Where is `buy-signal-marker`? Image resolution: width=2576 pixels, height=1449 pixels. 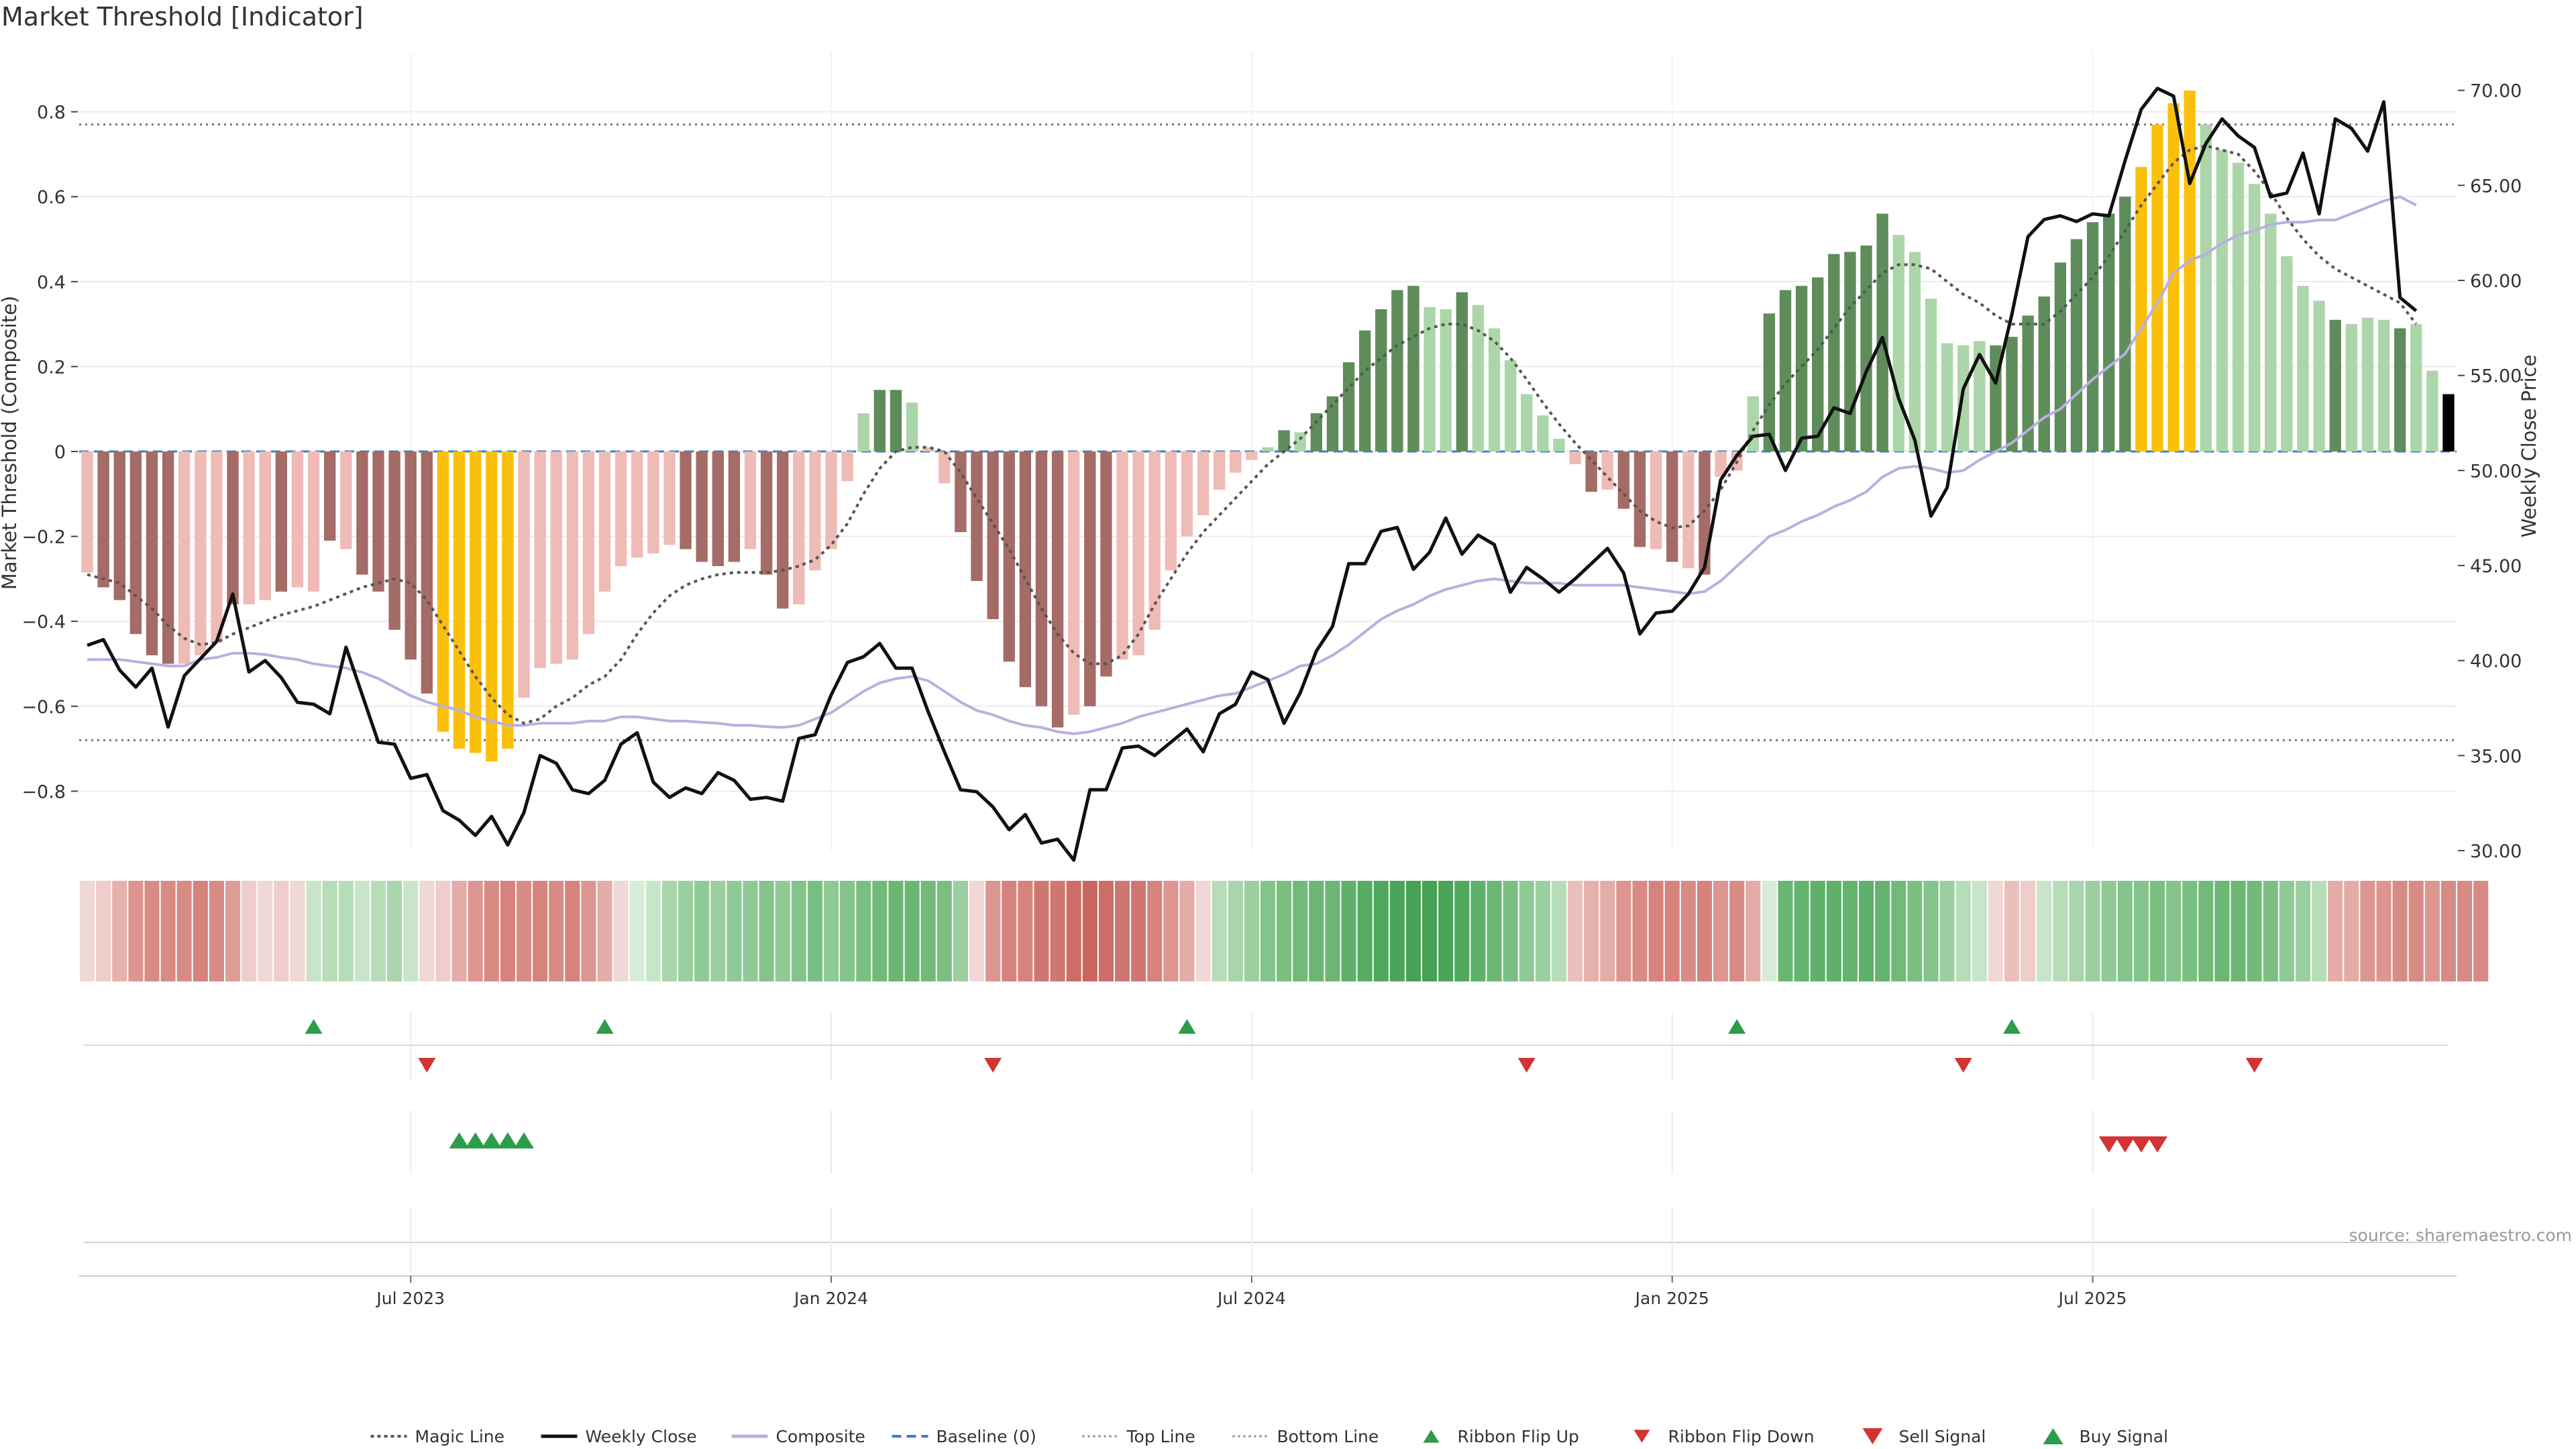
buy-signal-marker is located at coordinates (459, 1140).